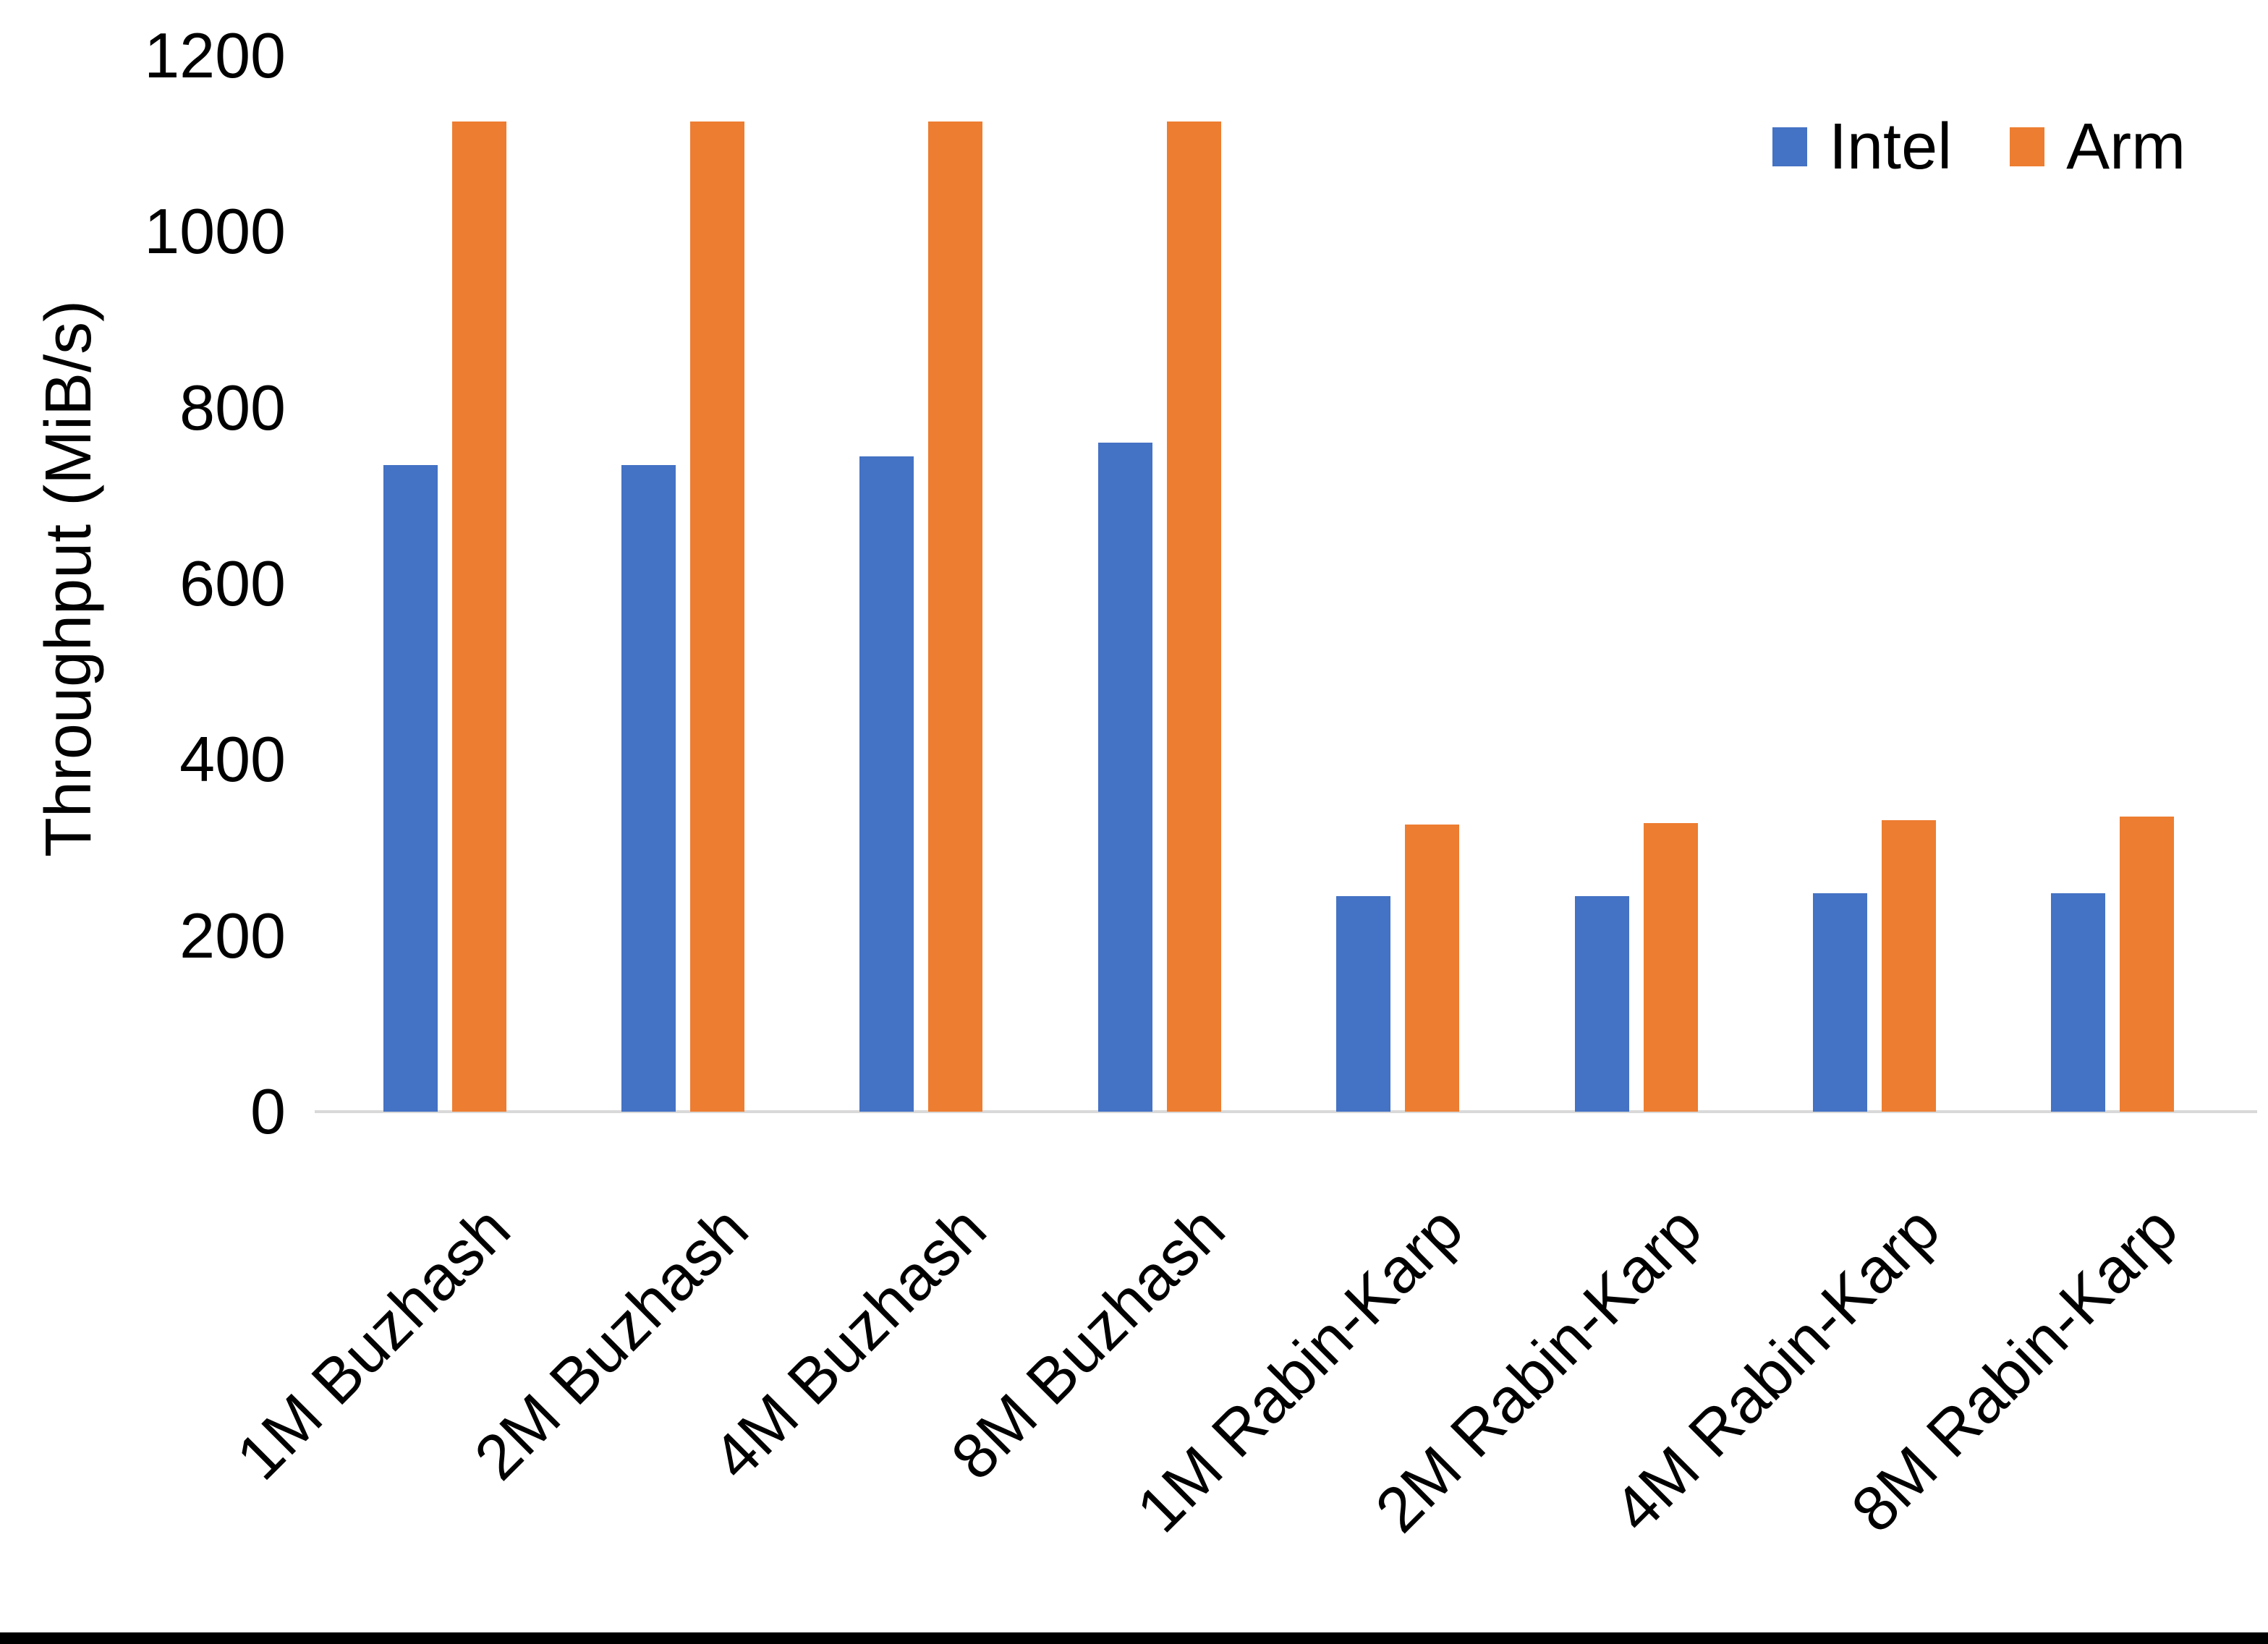 The image size is (2268, 1644). Describe the element at coordinates (1193, 617) in the screenshot. I see `bar-arm-8m-buzhash` at that location.